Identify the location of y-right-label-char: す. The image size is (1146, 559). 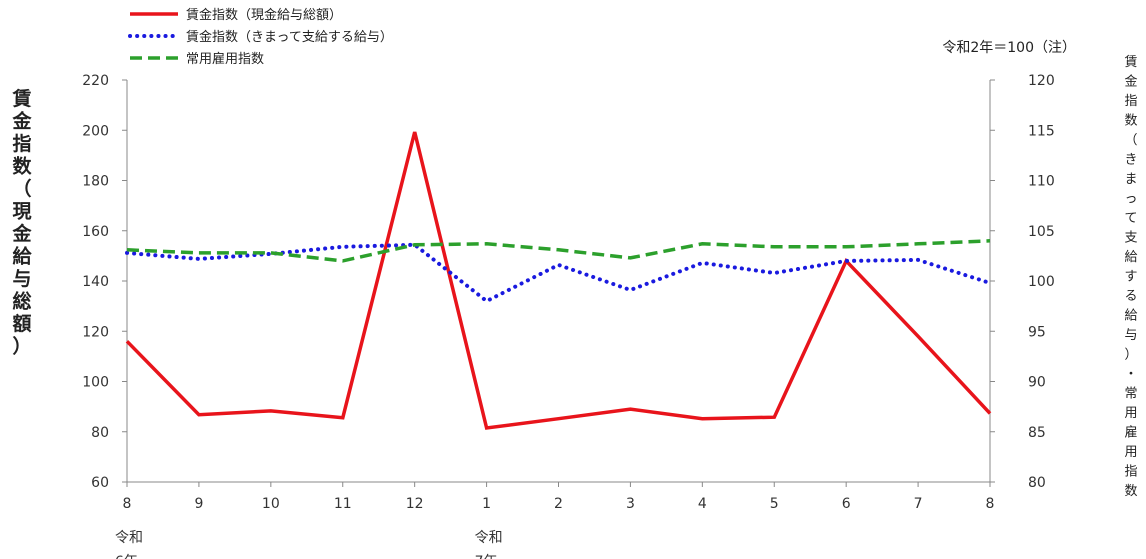
(1130, 277).